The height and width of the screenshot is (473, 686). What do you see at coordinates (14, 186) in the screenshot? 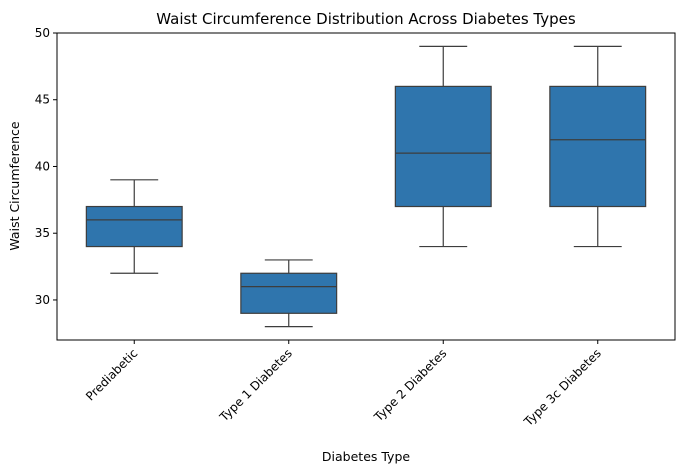
I see `y-axis-label: Waist Circumference` at bounding box center [14, 186].